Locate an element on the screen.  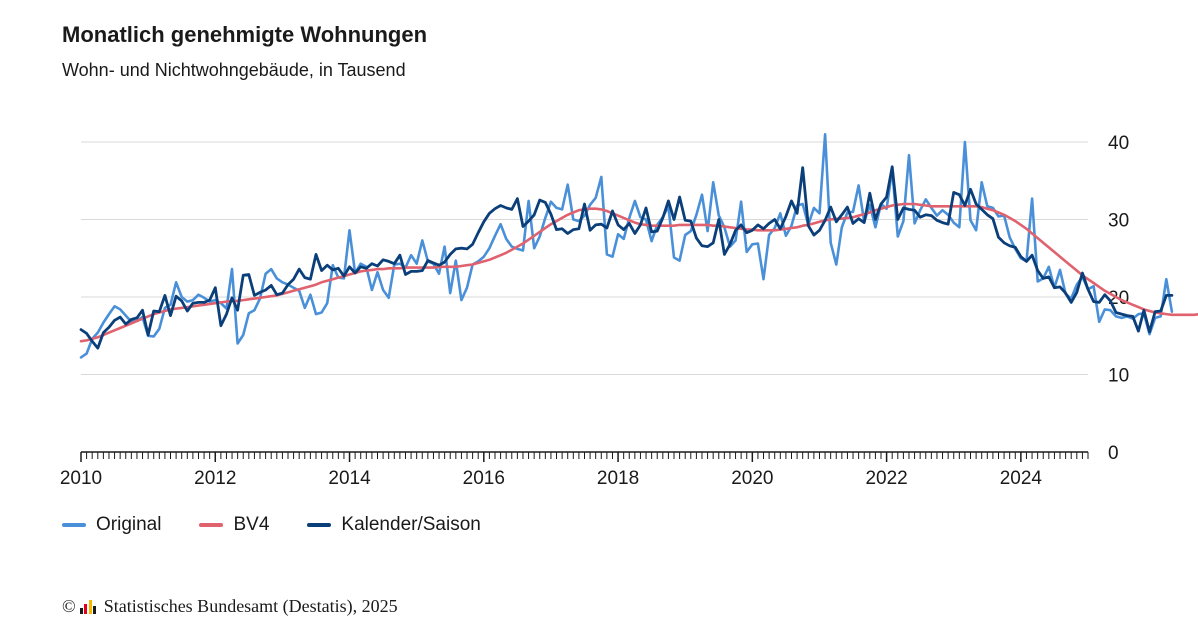
x-tick-label-2014: 2014 is located at coordinates (349, 478).